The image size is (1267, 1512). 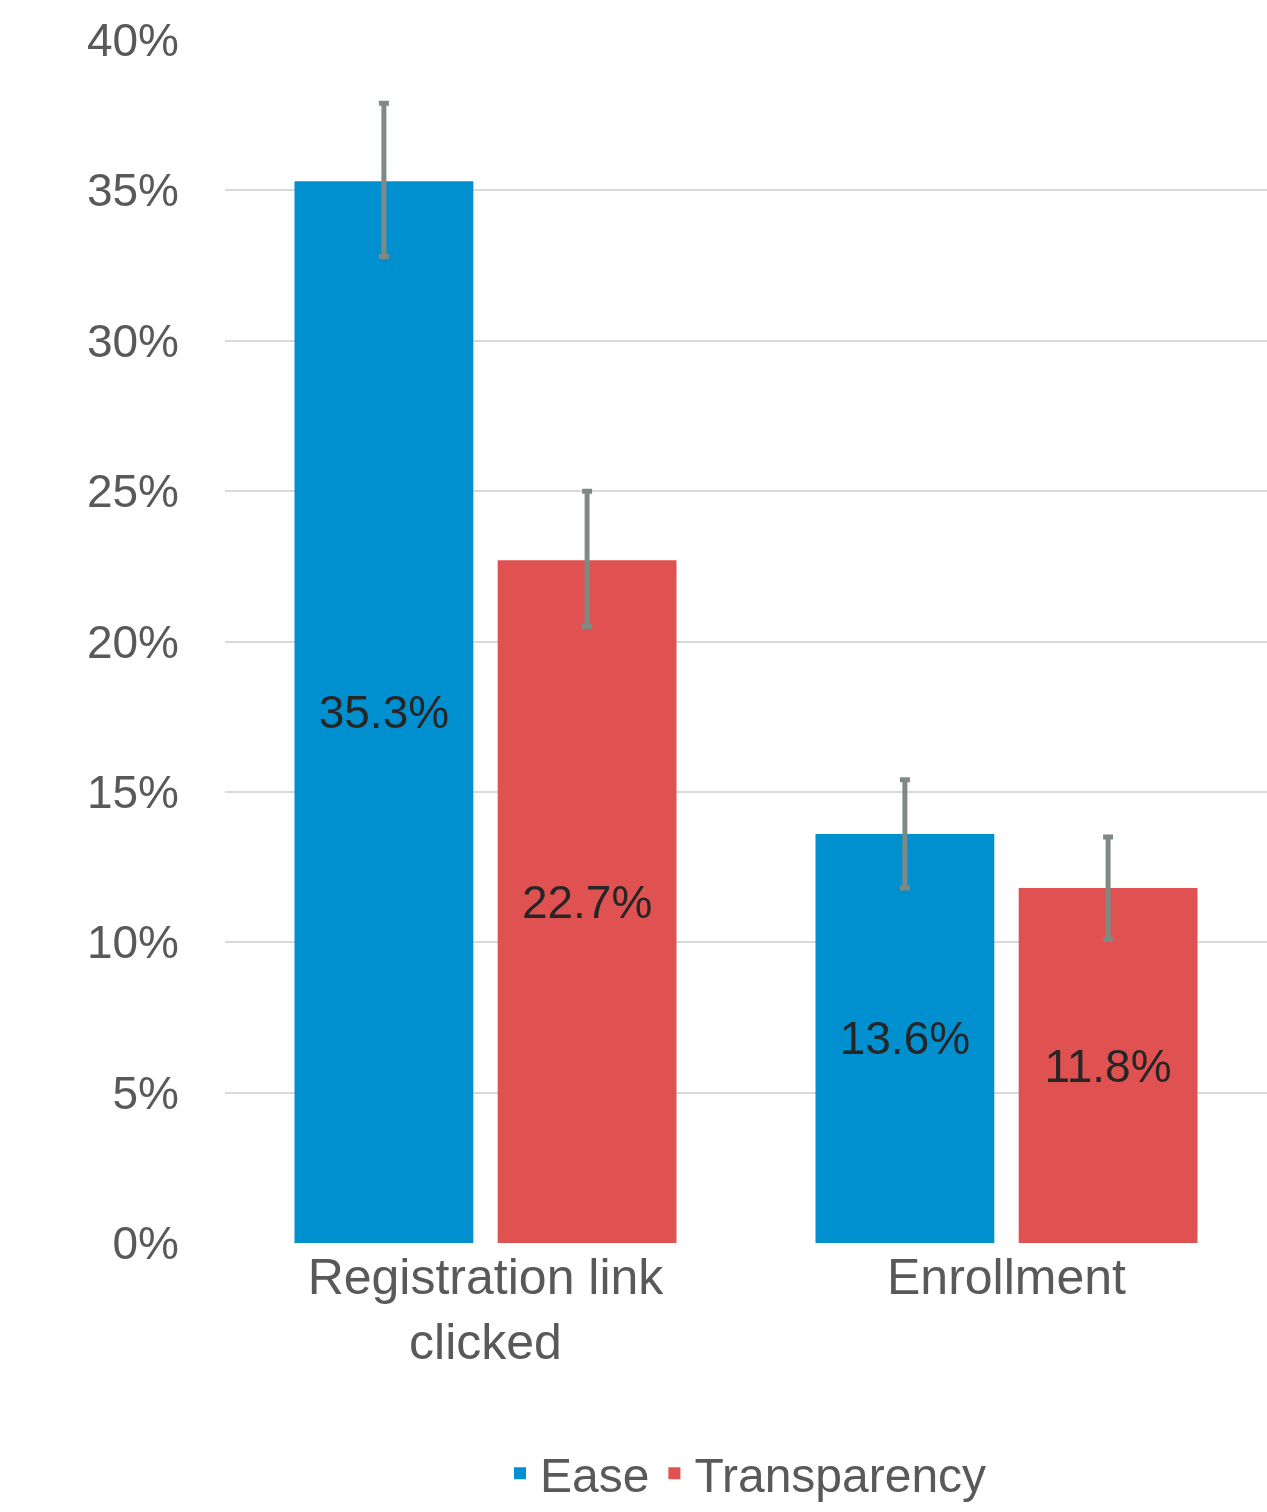 What do you see at coordinates (132, 641) in the screenshot?
I see `y-tick-label: 20%` at bounding box center [132, 641].